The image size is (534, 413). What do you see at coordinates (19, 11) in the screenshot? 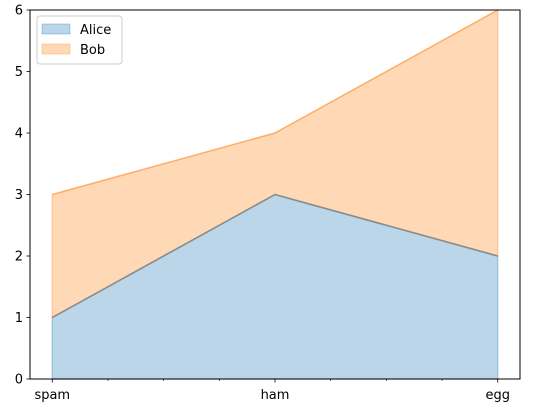
I see `y-tick-label: 6` at bounding box center [19, 11].